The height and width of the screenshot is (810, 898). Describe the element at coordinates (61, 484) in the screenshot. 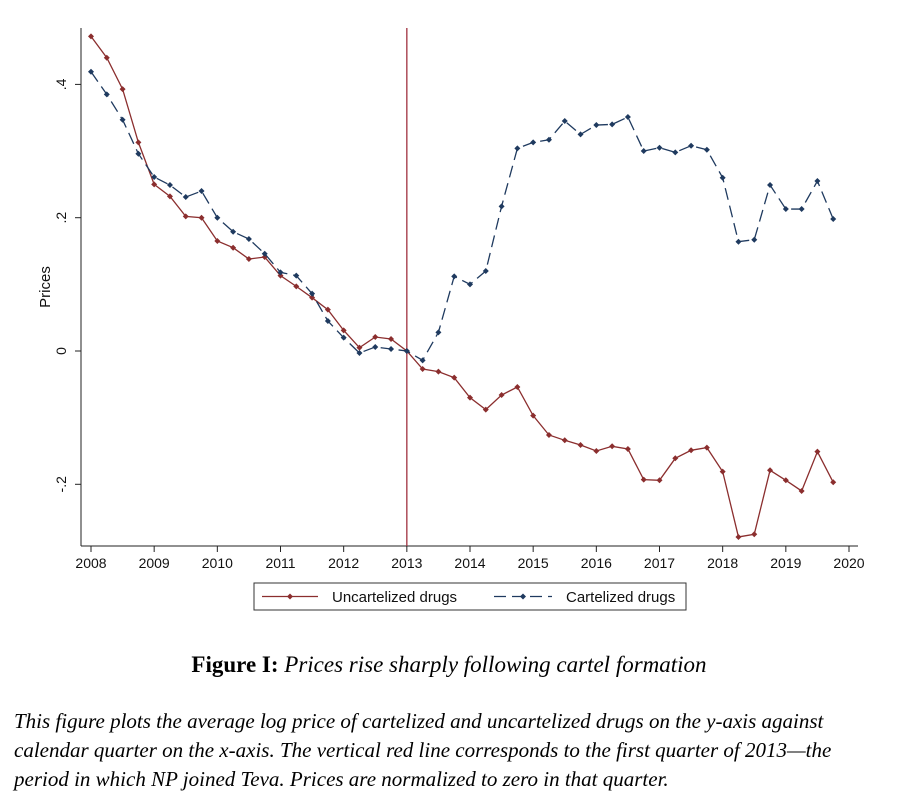

I see `y-tick-label: -.2` at that location.